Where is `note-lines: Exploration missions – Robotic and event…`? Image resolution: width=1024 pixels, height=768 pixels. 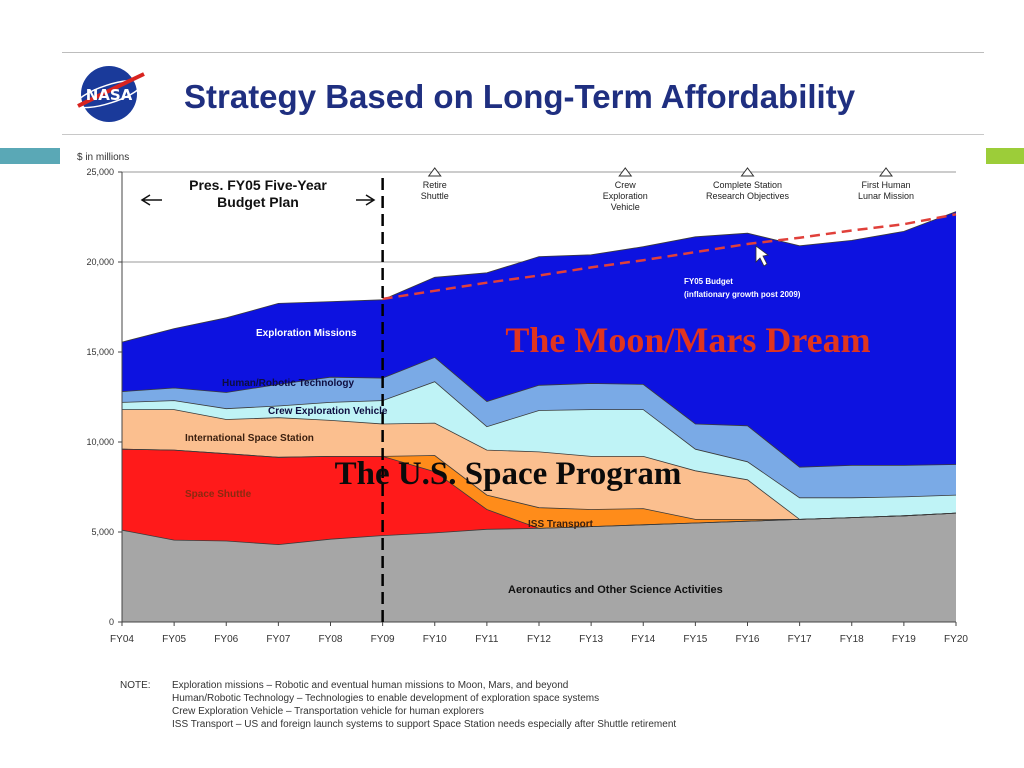 note-lines: Exploration missions – Robotic and event… is located at coordinates (517, 705).